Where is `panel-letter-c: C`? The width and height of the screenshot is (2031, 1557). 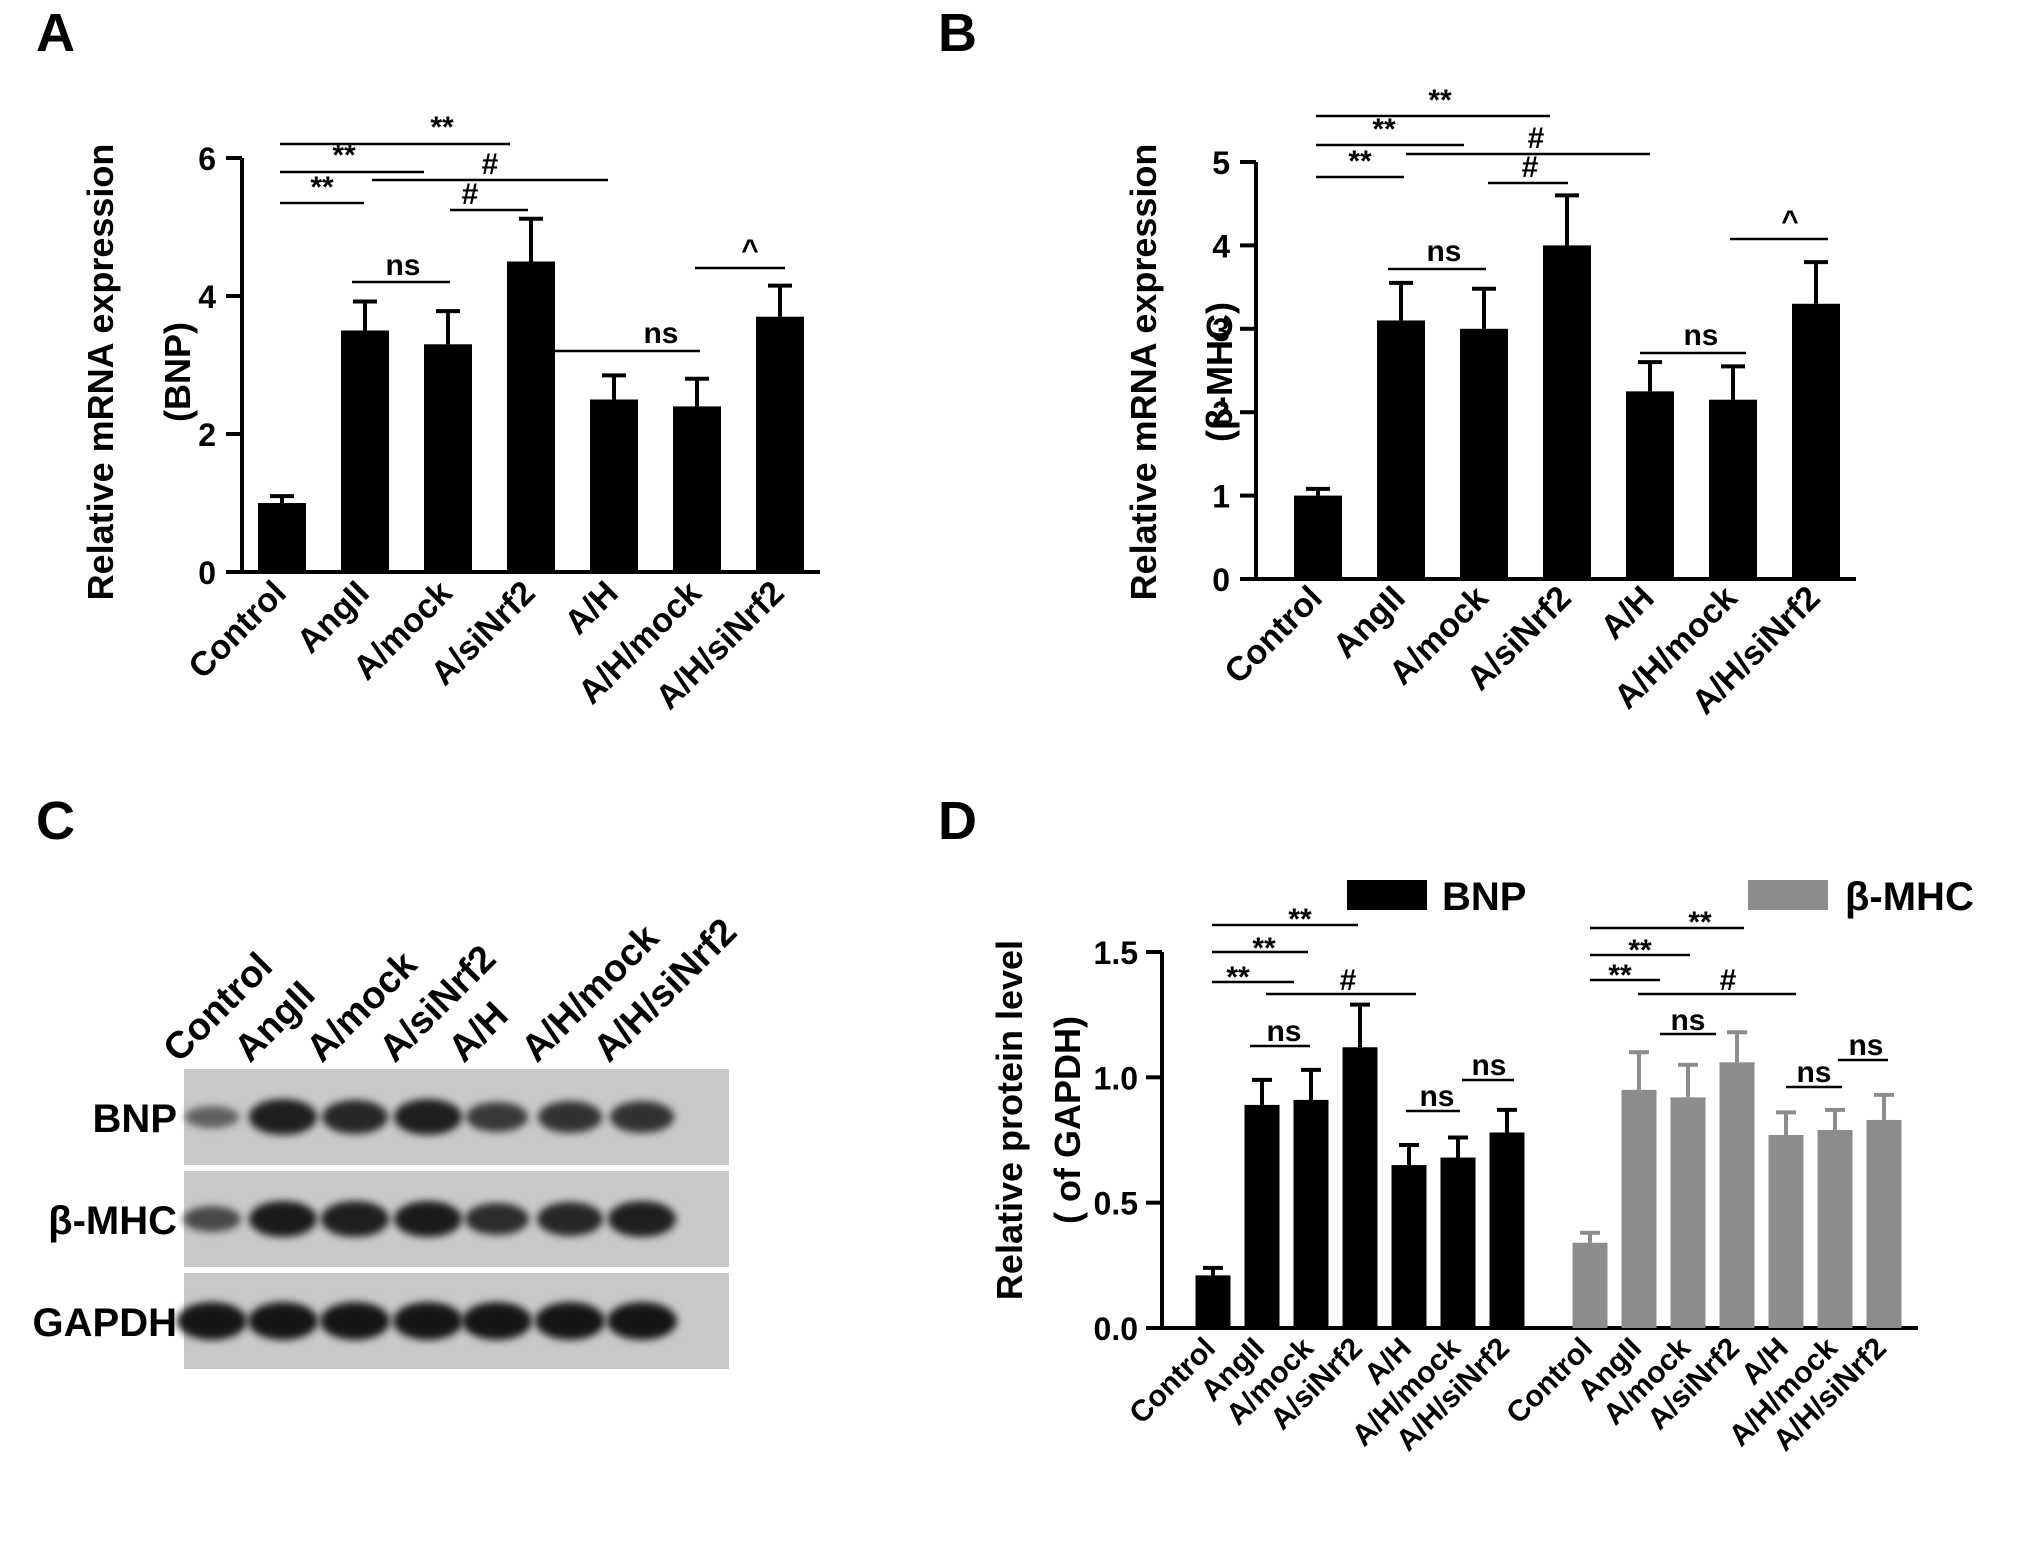
panel-letter-c: C is located at coordinates (55, 821).